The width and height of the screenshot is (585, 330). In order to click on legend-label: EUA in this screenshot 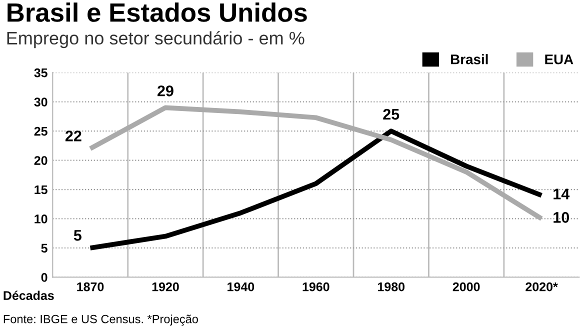, I will do `click(559, 59)`.